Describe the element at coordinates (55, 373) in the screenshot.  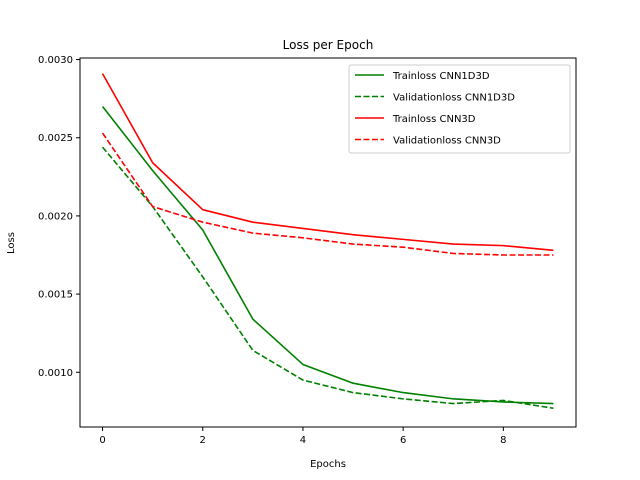
I see `y-tick-label: 0.0010` at that location.